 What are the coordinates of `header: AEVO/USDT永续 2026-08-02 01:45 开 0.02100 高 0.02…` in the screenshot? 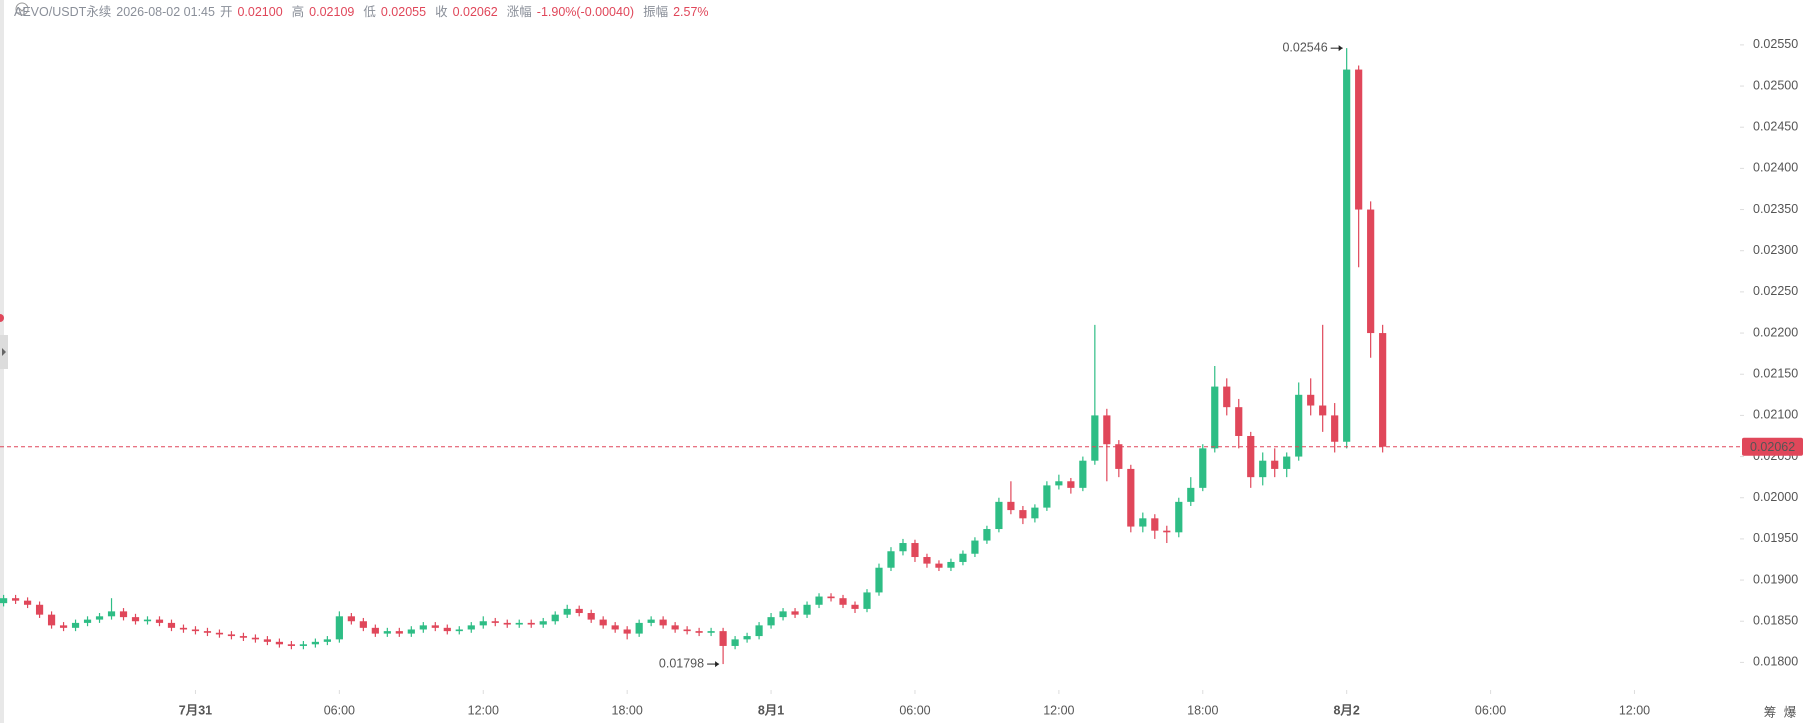 It's located at (366, 10).